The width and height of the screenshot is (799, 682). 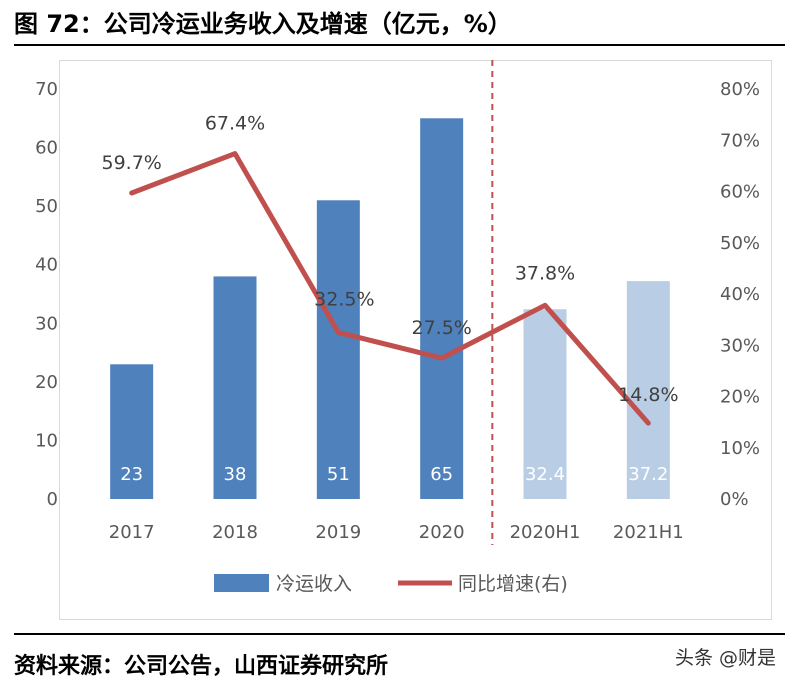 I want to click on x-tick-label: 2020, so click(x=442, y=532).